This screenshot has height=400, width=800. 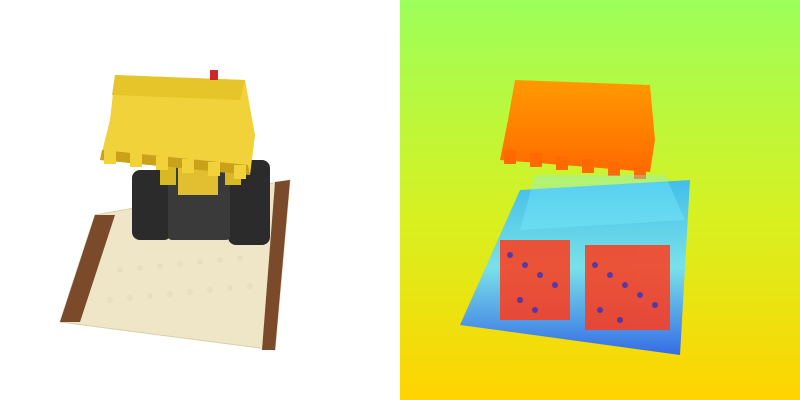 I want to click on depth-stud-pattern, so click(x=585, y=285).